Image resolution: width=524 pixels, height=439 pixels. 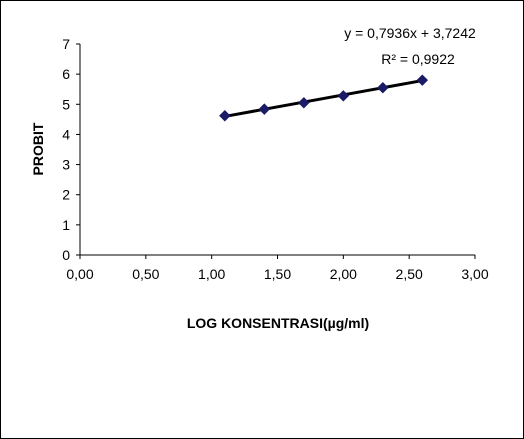 What do you see at coordinates (145, 274) in the screenshot?
I see `x-tick-label: 0,50` at bounding box center [145, 274].